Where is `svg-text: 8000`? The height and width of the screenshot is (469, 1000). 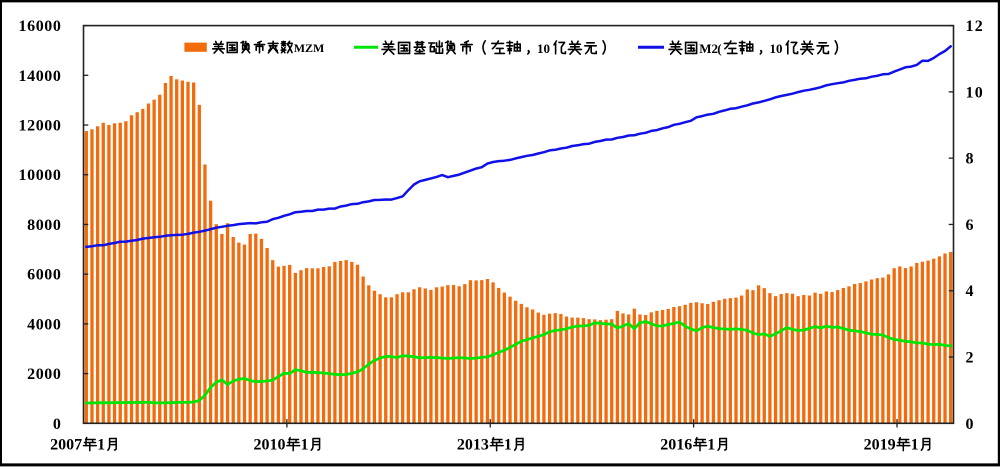 svg-text: 8000 is located at coordinates (44, 225).